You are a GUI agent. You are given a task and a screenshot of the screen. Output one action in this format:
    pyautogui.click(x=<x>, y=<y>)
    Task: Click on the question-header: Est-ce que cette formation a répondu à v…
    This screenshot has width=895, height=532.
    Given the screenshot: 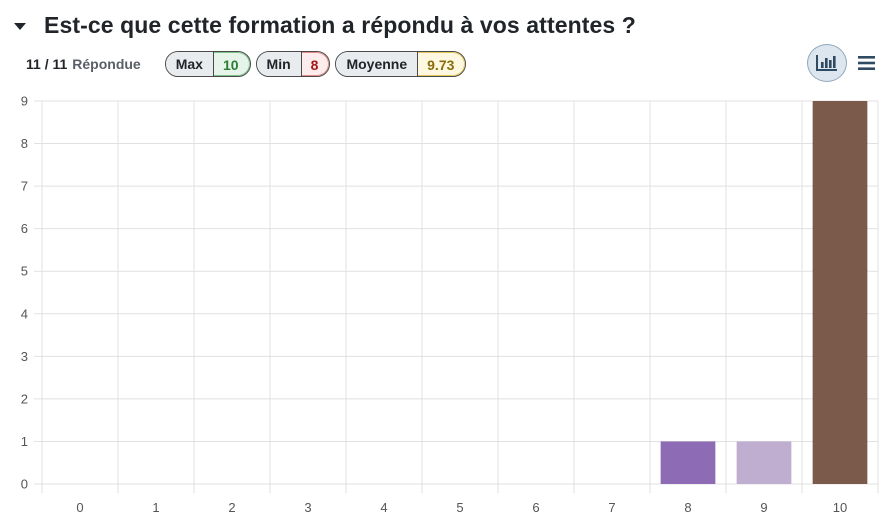 What is the action you would take?
    pyautogui.click(x=325, y=25)
    